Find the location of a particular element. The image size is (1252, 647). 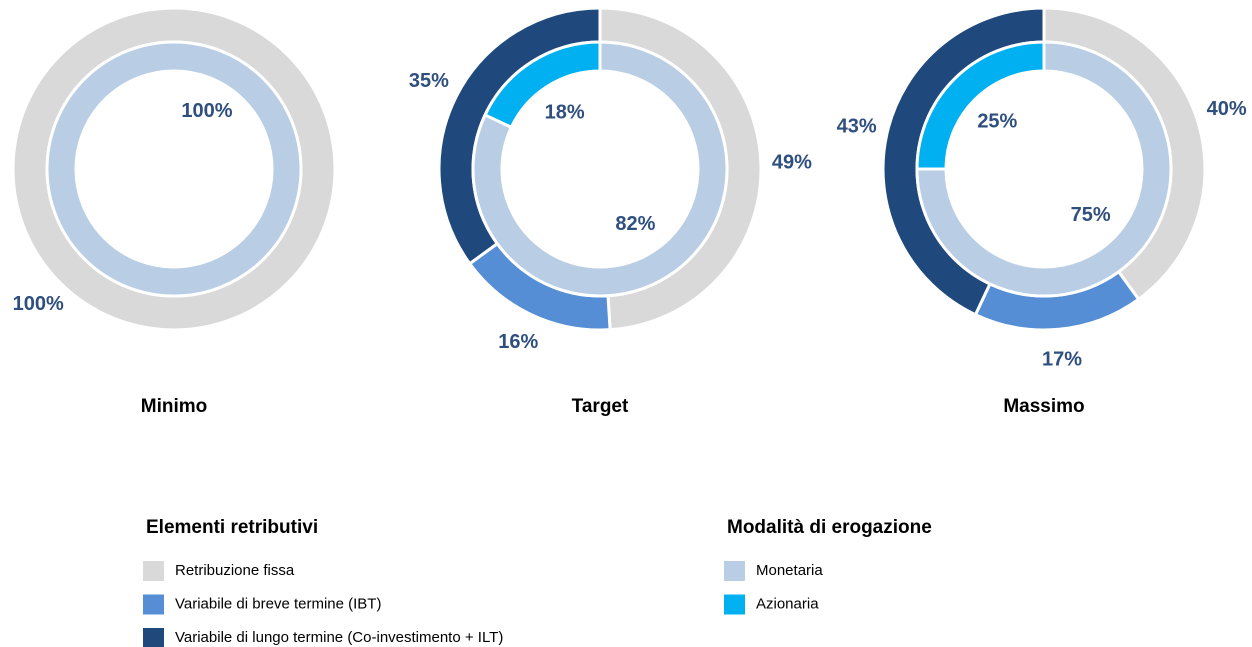

value-label: 75% is located at coordinates (1091, 215).